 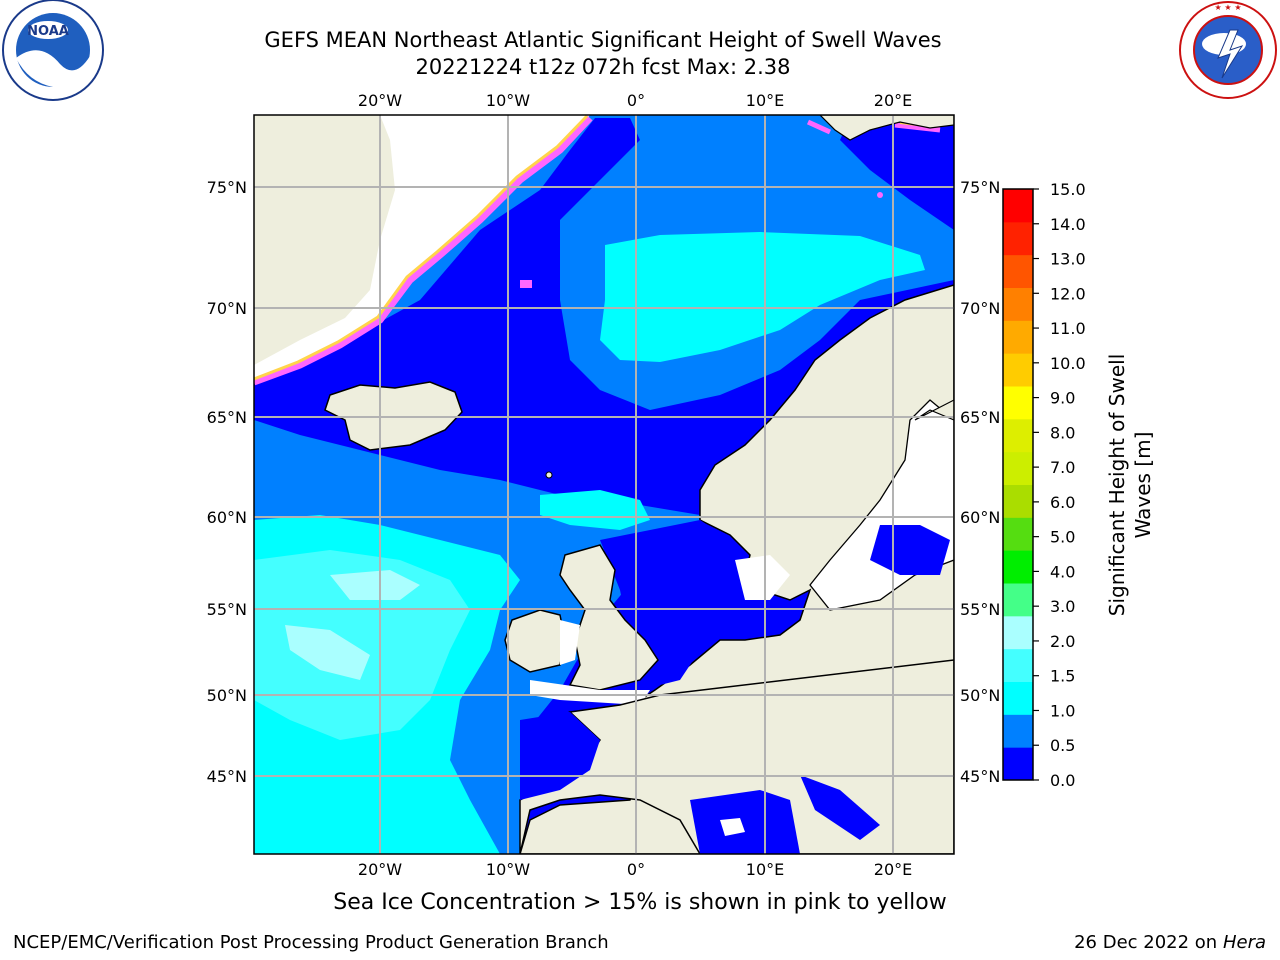 I want to click on faroe-islands, so click(x=549, y=475).